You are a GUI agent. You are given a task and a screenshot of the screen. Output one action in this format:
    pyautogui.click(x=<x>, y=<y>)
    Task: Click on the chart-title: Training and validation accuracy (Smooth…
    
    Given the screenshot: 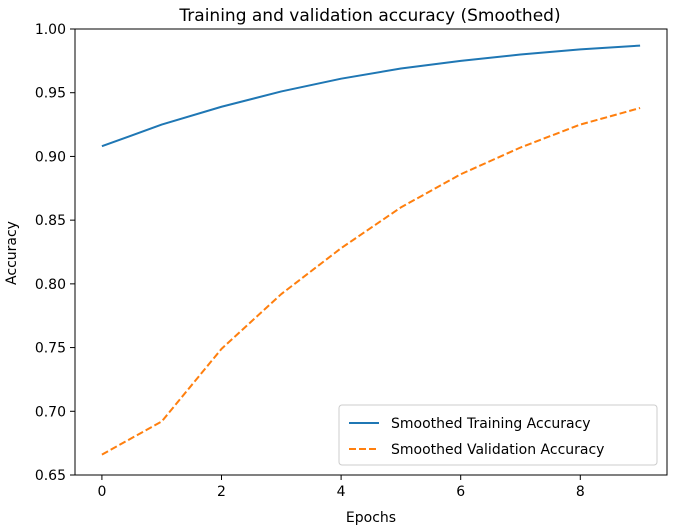 What is the action you would take?
    pyautogui.click(x=369, y=16)
    